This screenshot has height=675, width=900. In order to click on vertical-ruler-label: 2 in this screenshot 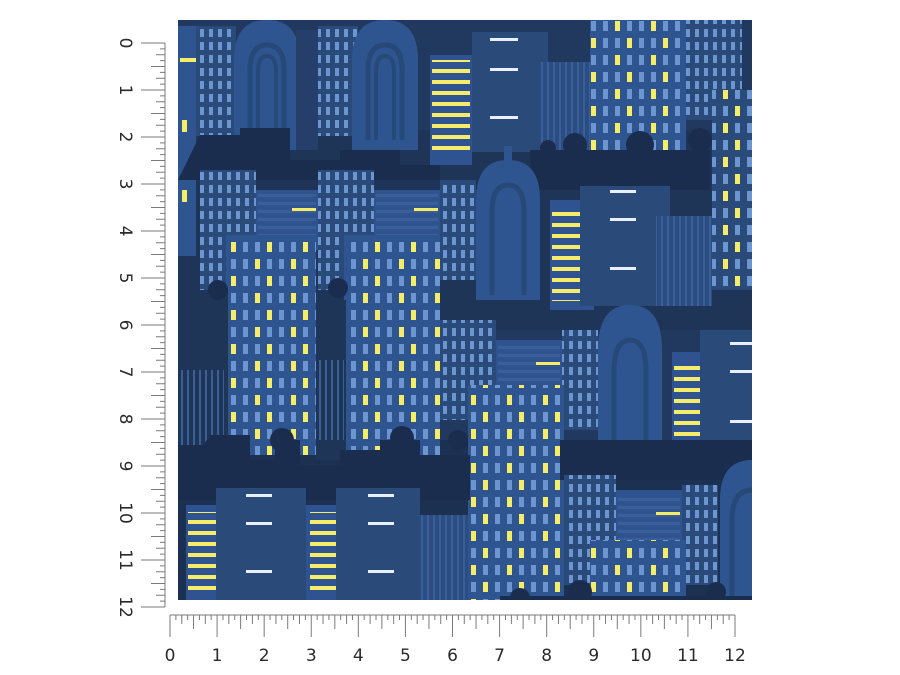, I will do `click(125, 137)`.